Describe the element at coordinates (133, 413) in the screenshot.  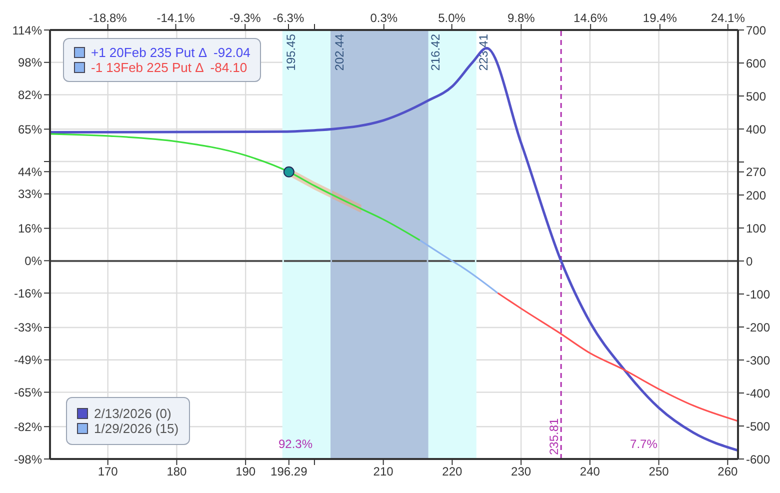
I see `legend-label: 2/13/2026 (0)` at that location.